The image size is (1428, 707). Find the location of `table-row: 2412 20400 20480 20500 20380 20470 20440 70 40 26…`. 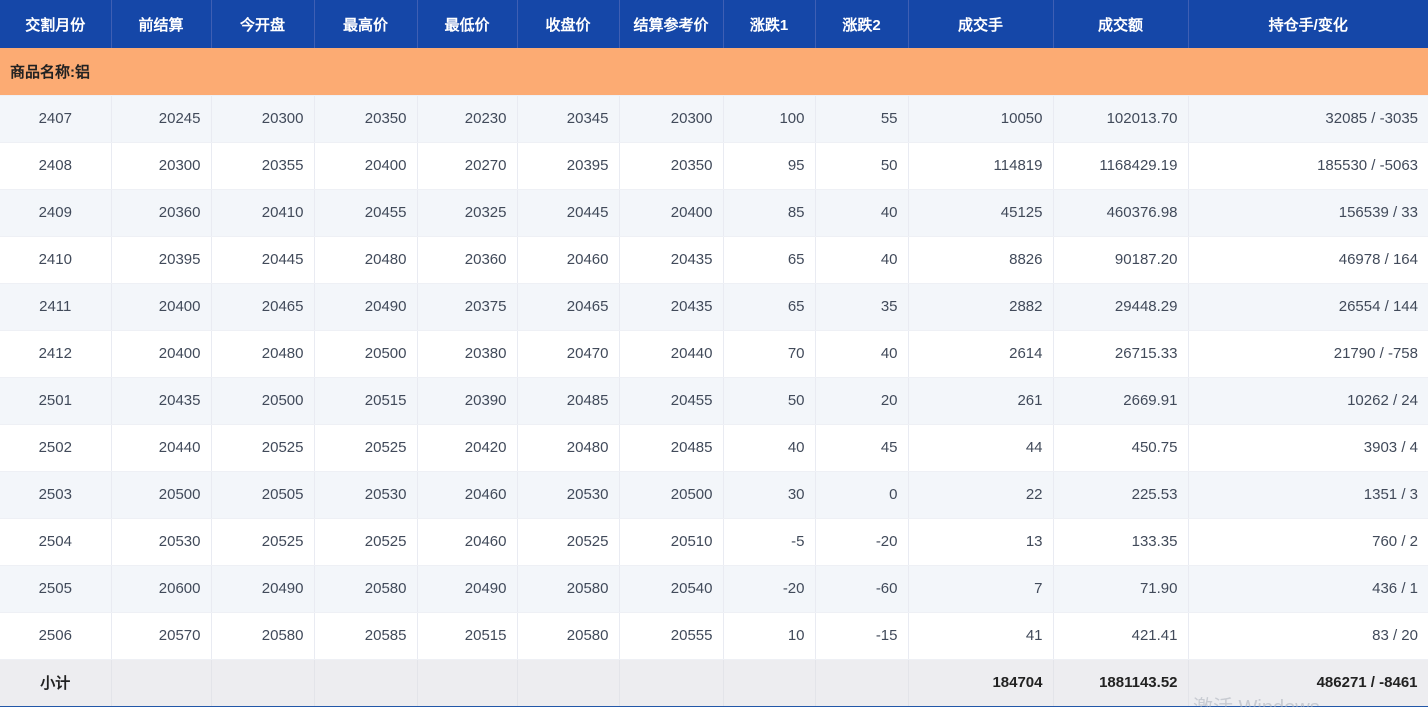

table-row: 2412 20400 20480 20500 20380 20470 20440 70 40 26… is located at coordinates (714, 354).